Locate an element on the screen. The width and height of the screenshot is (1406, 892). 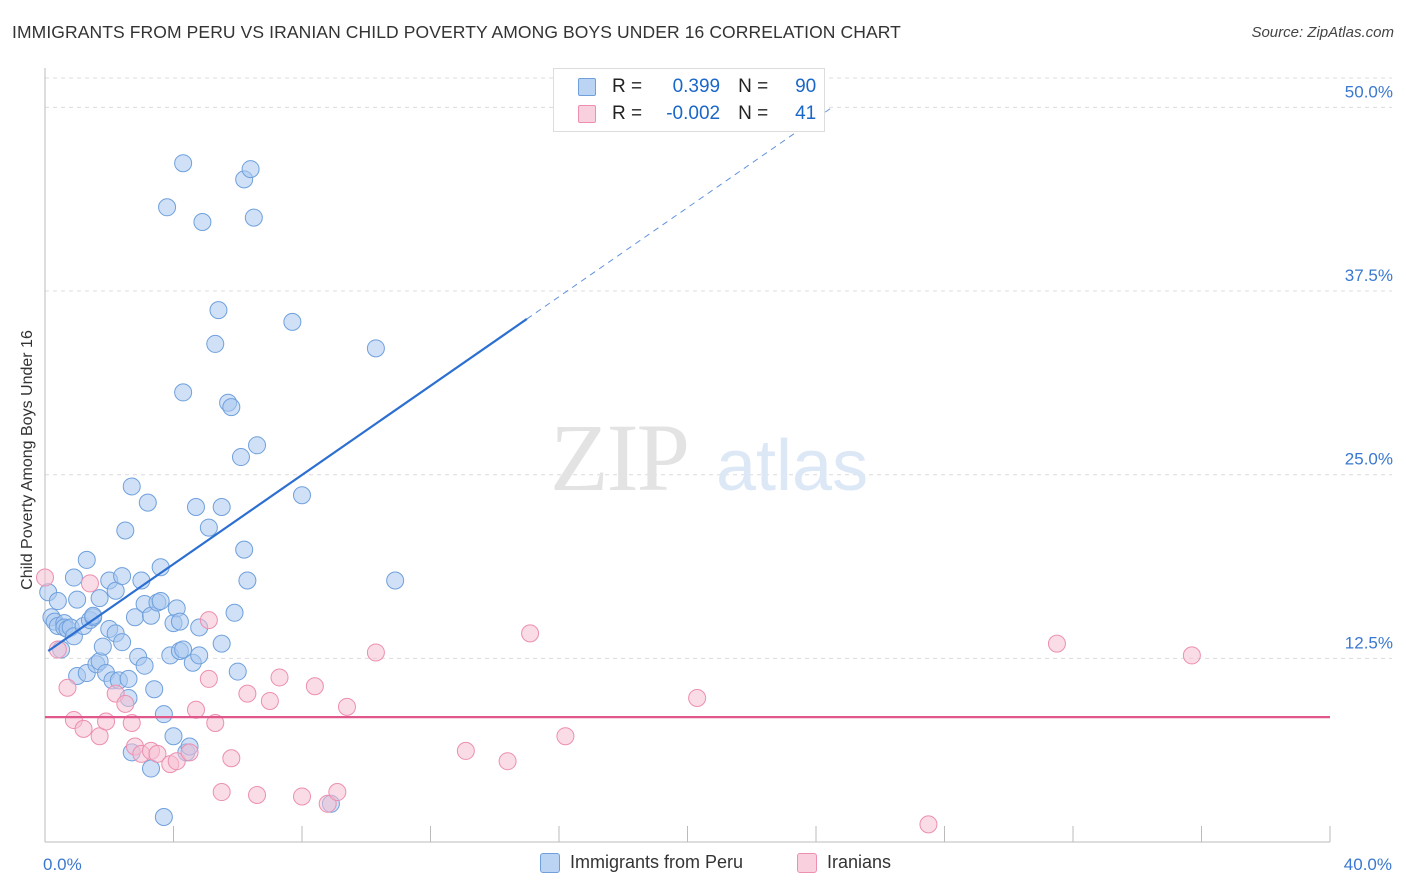
x-tick-label: 40.0% is located at coordinates (1368, 864).